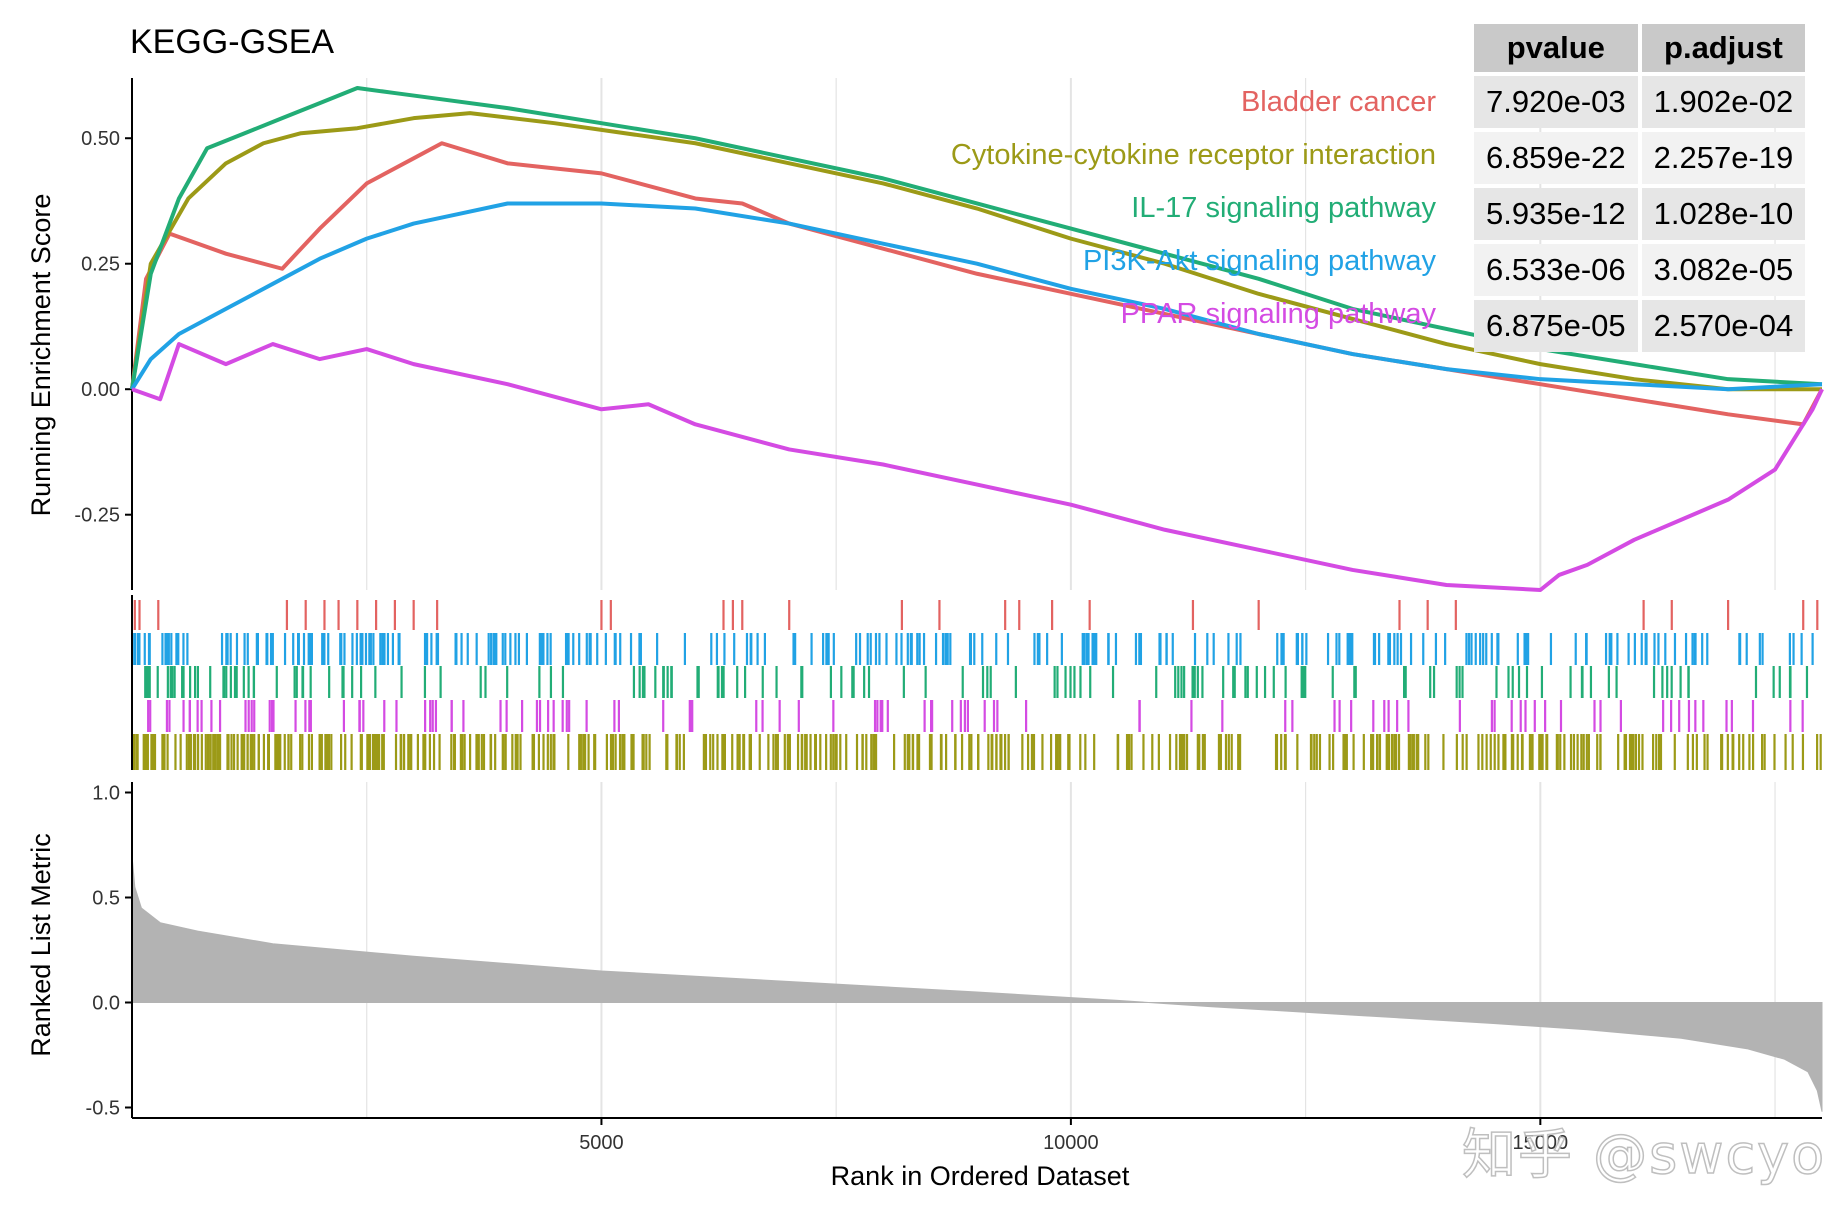 This screenshot has height=1212, width=1842. Describe the element at coordinates (1723, 102) in the screenshot. I see `padjust-cell: 1.902e-02` at that location.